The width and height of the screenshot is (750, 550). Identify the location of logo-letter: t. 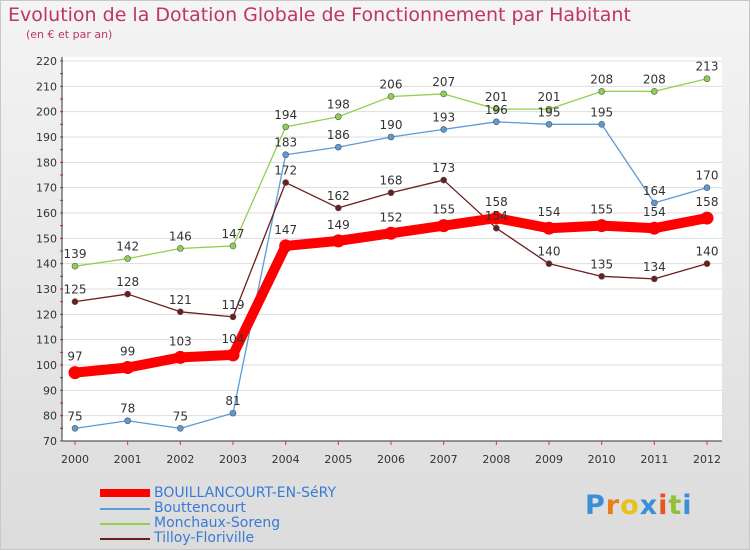
(675, 505).